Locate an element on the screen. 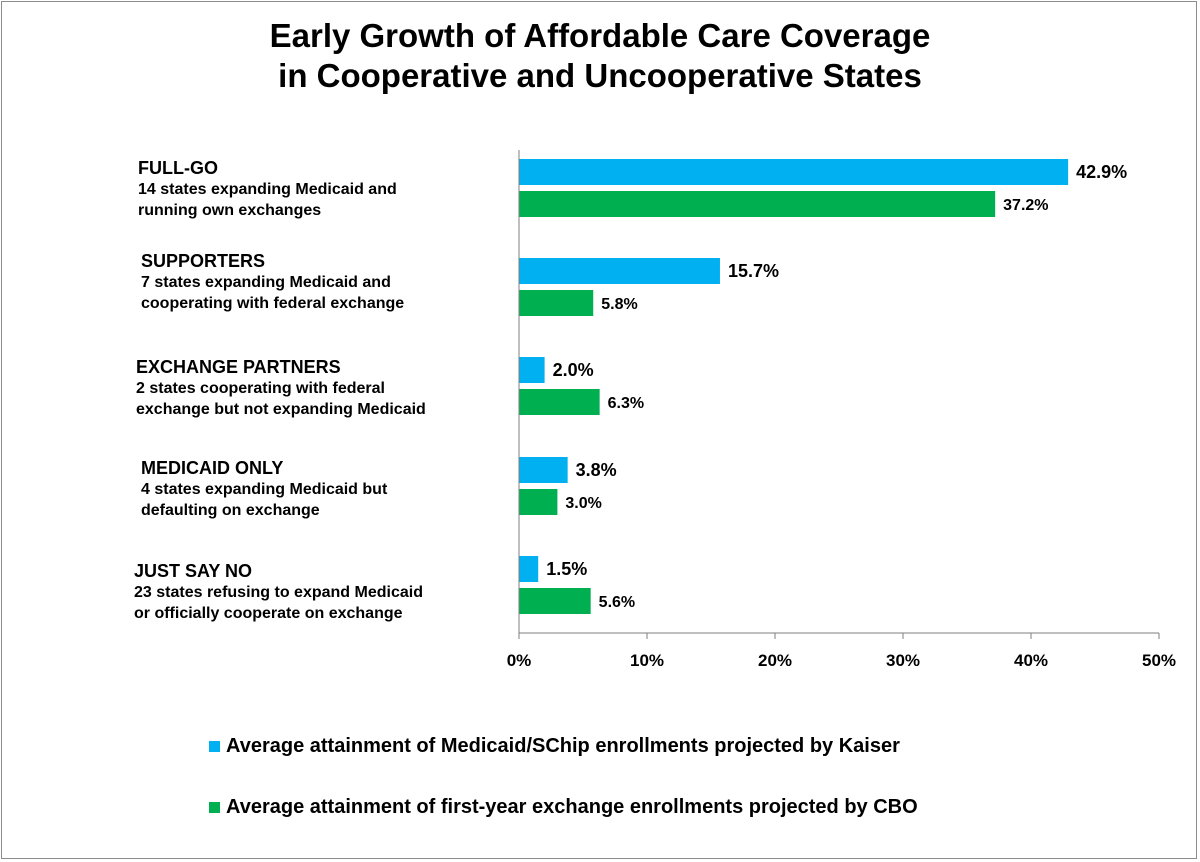 The image size is (1200, 862). chart-title-line-1: Early Growth of Affordable Care Coverage is located at coordinates (600, 35).